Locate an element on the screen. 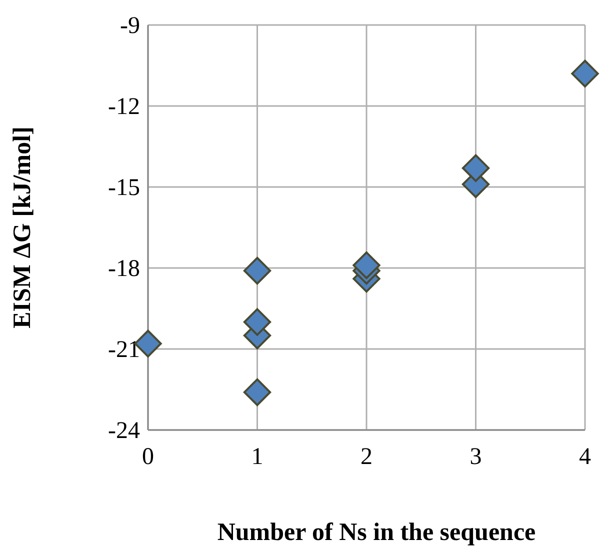 This screenshot has height=556, width=603. y-tick-label: -21 is located at coordinates (124, 350).